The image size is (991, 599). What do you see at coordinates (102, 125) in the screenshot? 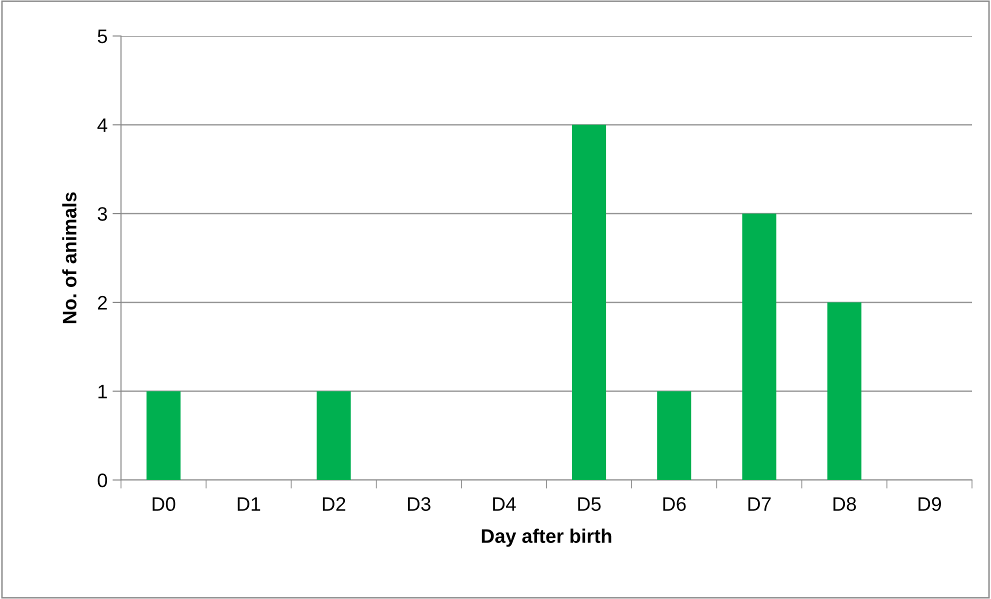
I see `y-tick-label: 4` at bounding box center [102, 125].